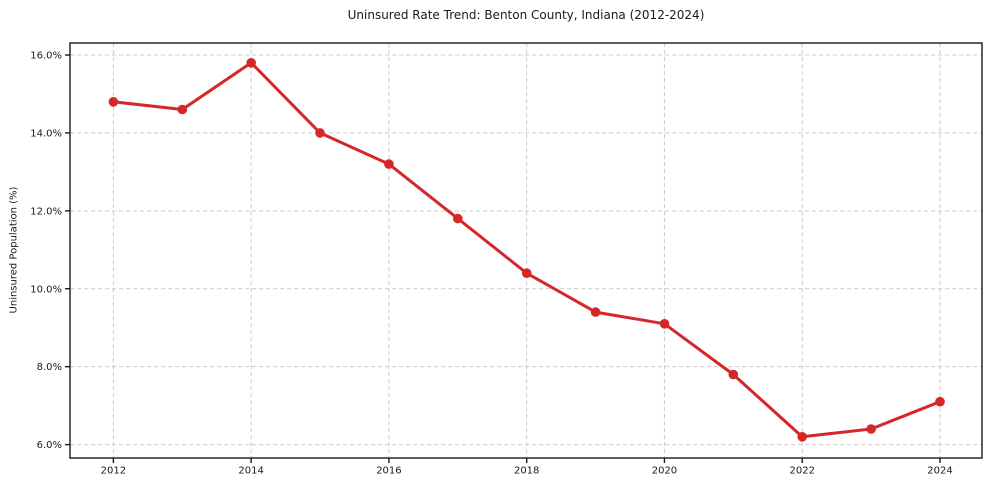  Describe the element at coordinates (664, 471) in the screenshot. I see `x-tick-label: 2020` at that location.